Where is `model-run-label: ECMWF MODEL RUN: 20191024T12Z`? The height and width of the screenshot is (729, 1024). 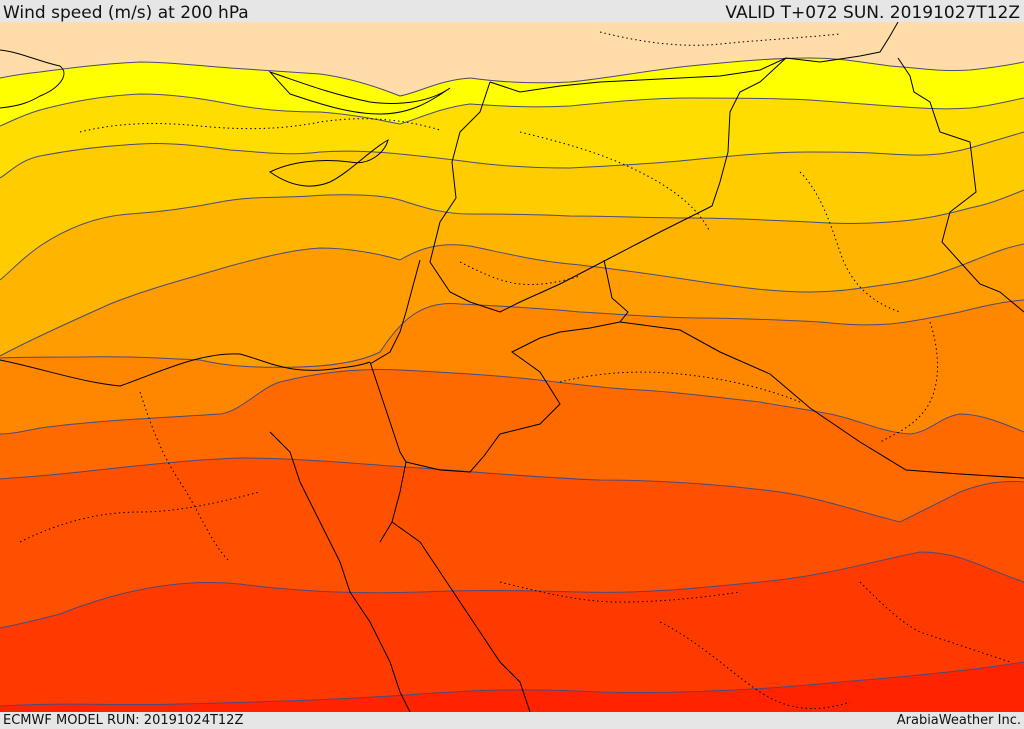
model-run-label: ECMWF MODEL RUN: 20191024T12Z is located at coordinates (123, 720).